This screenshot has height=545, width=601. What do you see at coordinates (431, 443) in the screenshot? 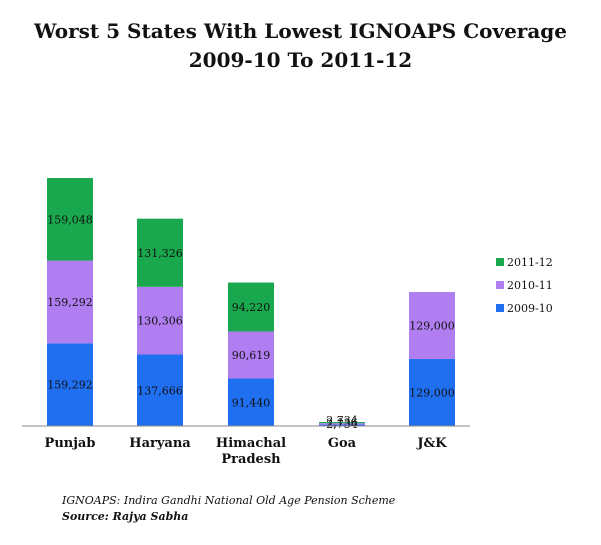
I see `x-tick-label-j-k: J&K` at bounding box center [431, 443].